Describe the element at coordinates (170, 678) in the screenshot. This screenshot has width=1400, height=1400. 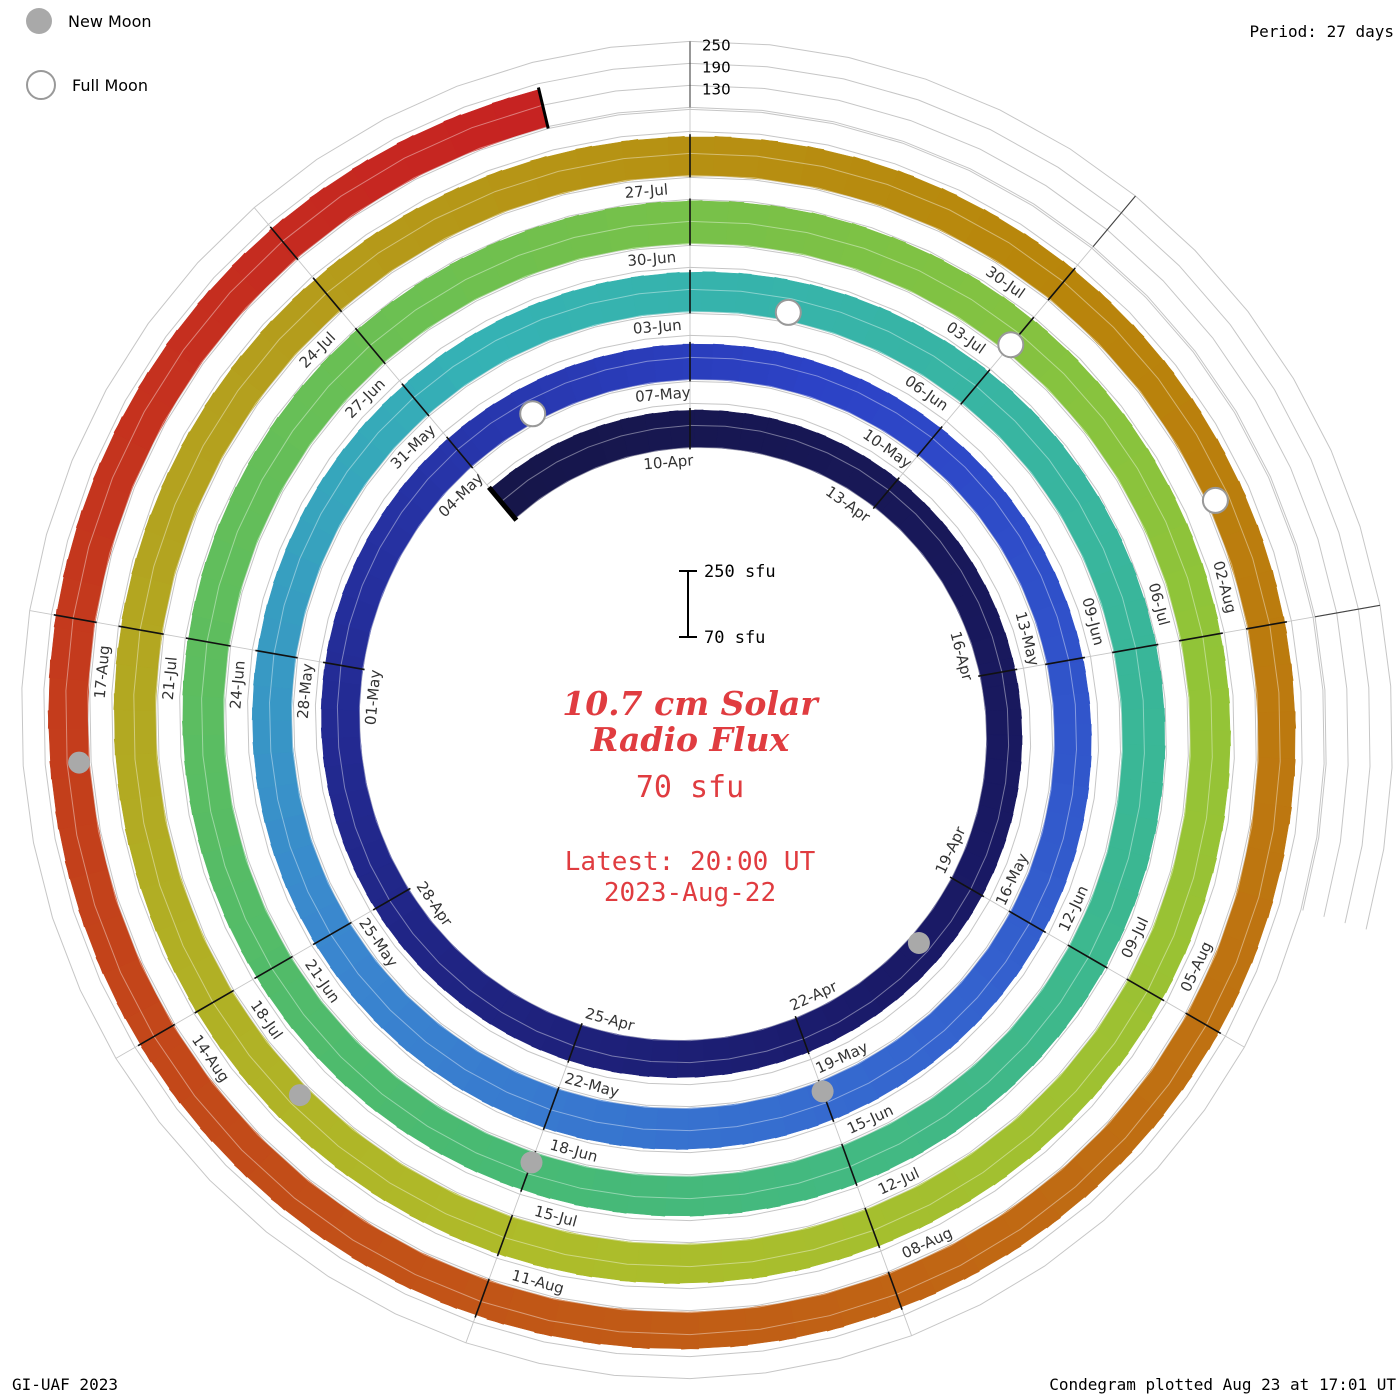
I see `date-label: 21-Jul` at that location.